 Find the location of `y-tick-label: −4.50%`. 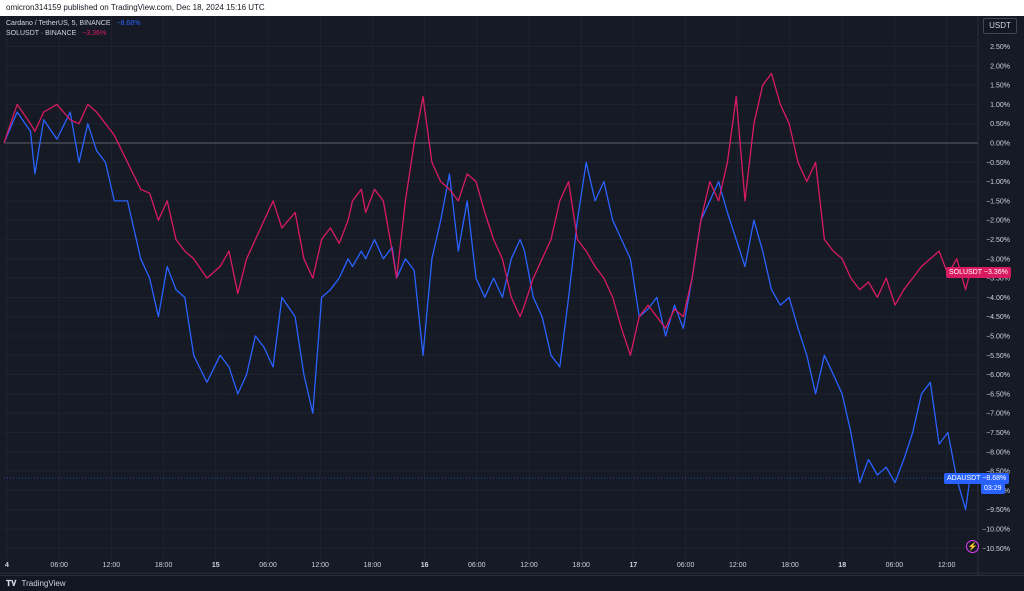

y-tick-label: −4.50% is located at coordinates (998, 317).